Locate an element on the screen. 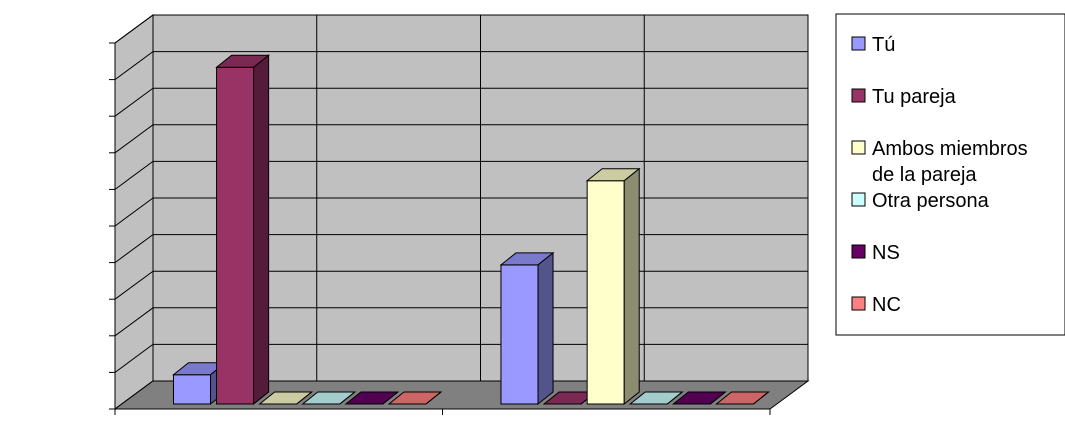  legend-label: Tú is located at coordinates (883, 45).